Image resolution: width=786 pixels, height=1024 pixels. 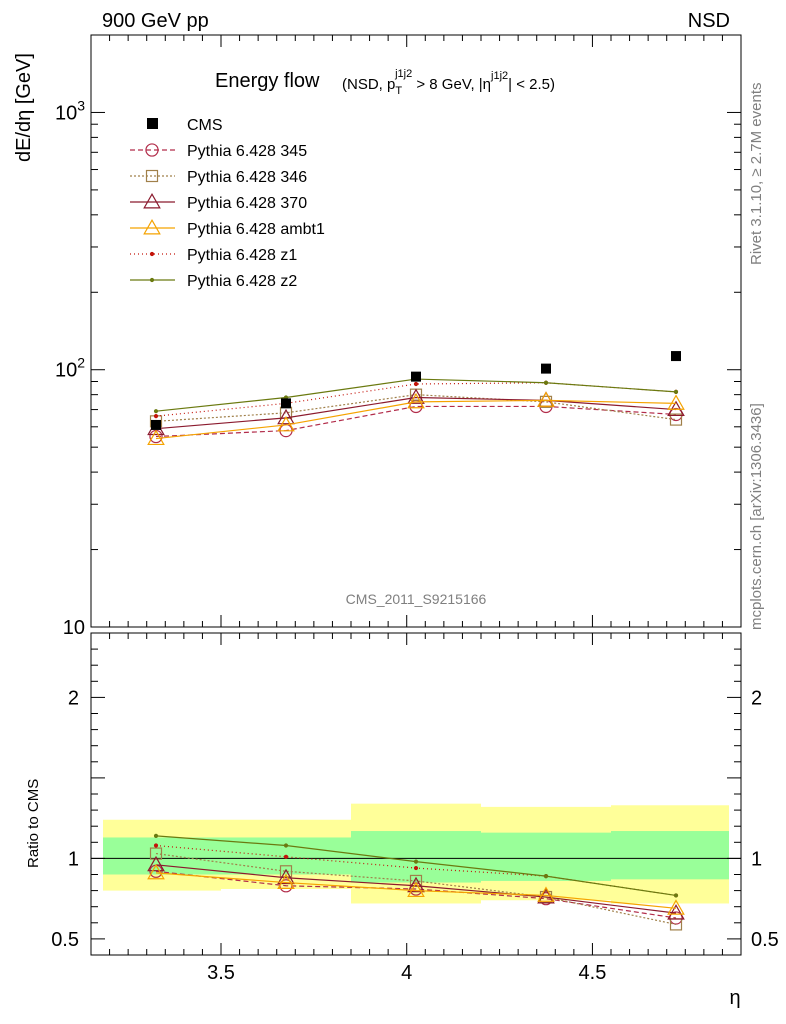 I want to click on ratio-bands, so click(x=416, y=853).